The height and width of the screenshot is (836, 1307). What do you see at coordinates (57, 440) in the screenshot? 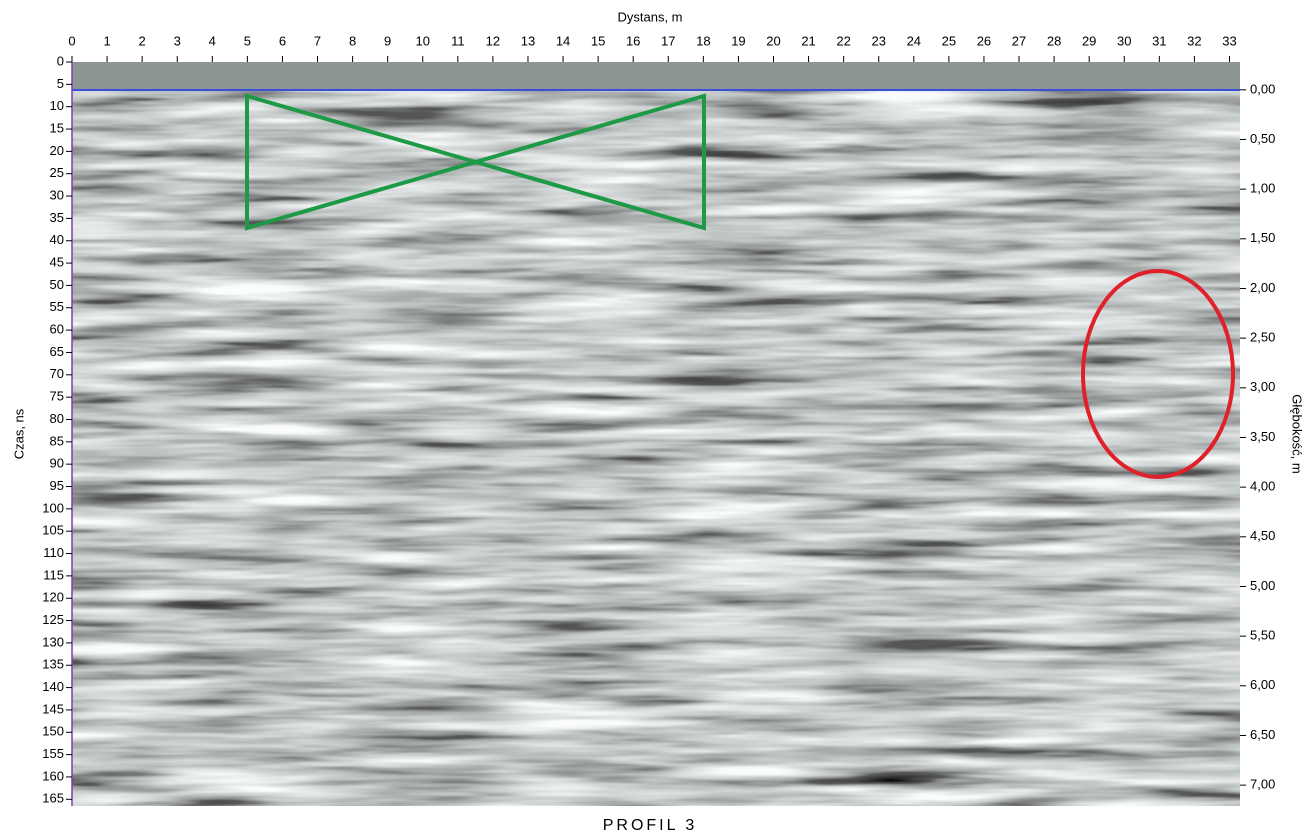
I see `y-tick-label: 85` at bounding box center [57, 440].